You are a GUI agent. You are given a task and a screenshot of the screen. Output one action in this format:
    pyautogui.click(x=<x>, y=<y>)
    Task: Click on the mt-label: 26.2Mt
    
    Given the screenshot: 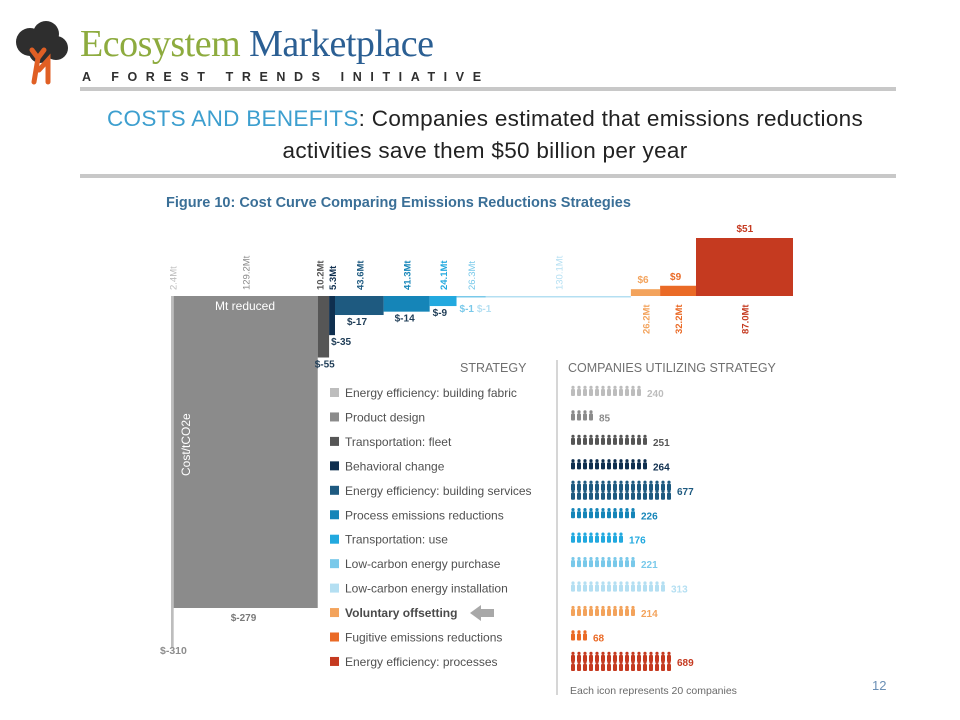 What is the action you would take?
    pyautogui.click(x=646, y=319)
    